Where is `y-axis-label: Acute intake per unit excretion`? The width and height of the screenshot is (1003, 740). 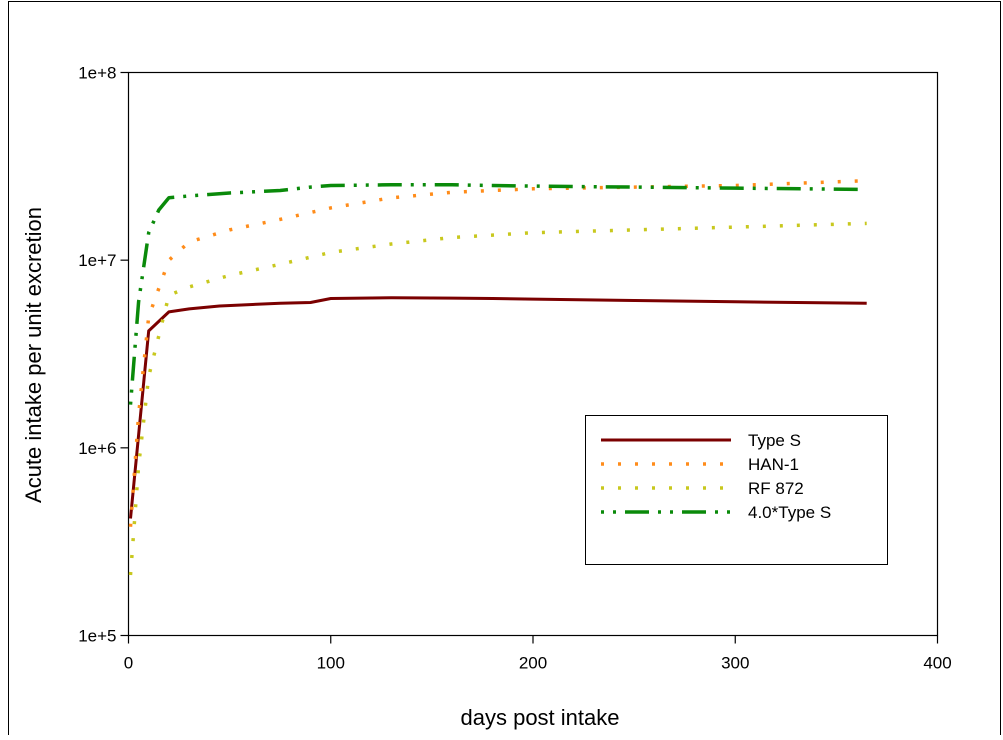
y-axis-label: Acute intake per unit excretion is located at coordinates (33, 355).